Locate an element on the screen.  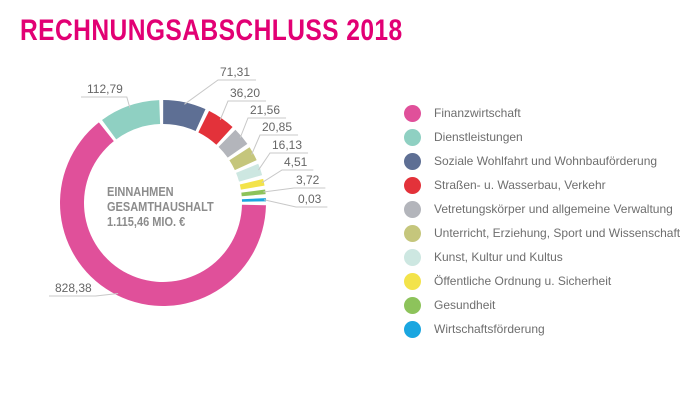
legend-item: Dienstleistungen is located at coordinates (542, 137).